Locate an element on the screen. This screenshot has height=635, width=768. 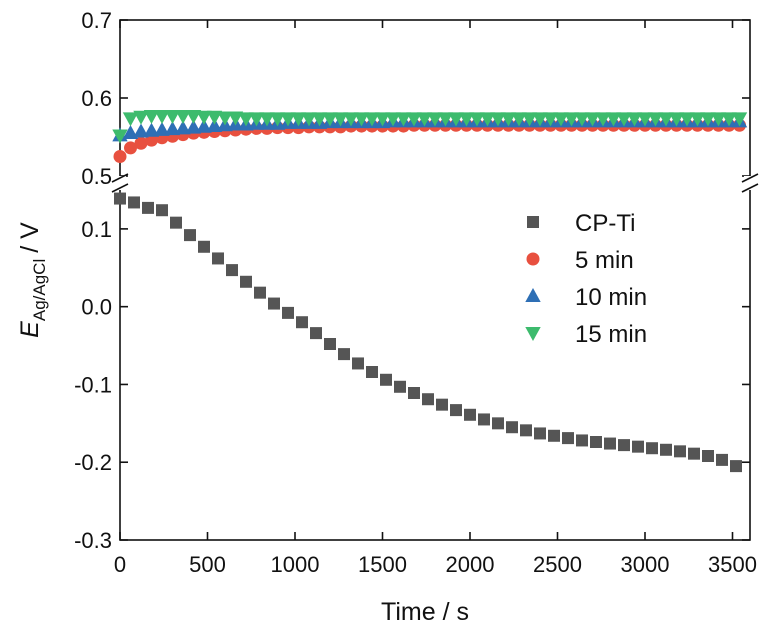
legend-label: 15 min is located at coordinates (611, 334).